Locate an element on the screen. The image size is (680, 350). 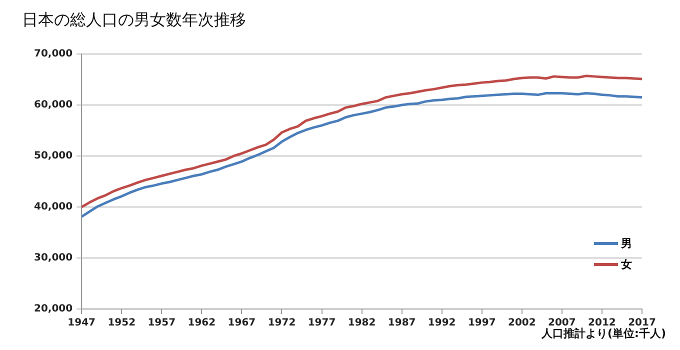
y-tick-label: 30,000 is located at coordinates (53, 258).